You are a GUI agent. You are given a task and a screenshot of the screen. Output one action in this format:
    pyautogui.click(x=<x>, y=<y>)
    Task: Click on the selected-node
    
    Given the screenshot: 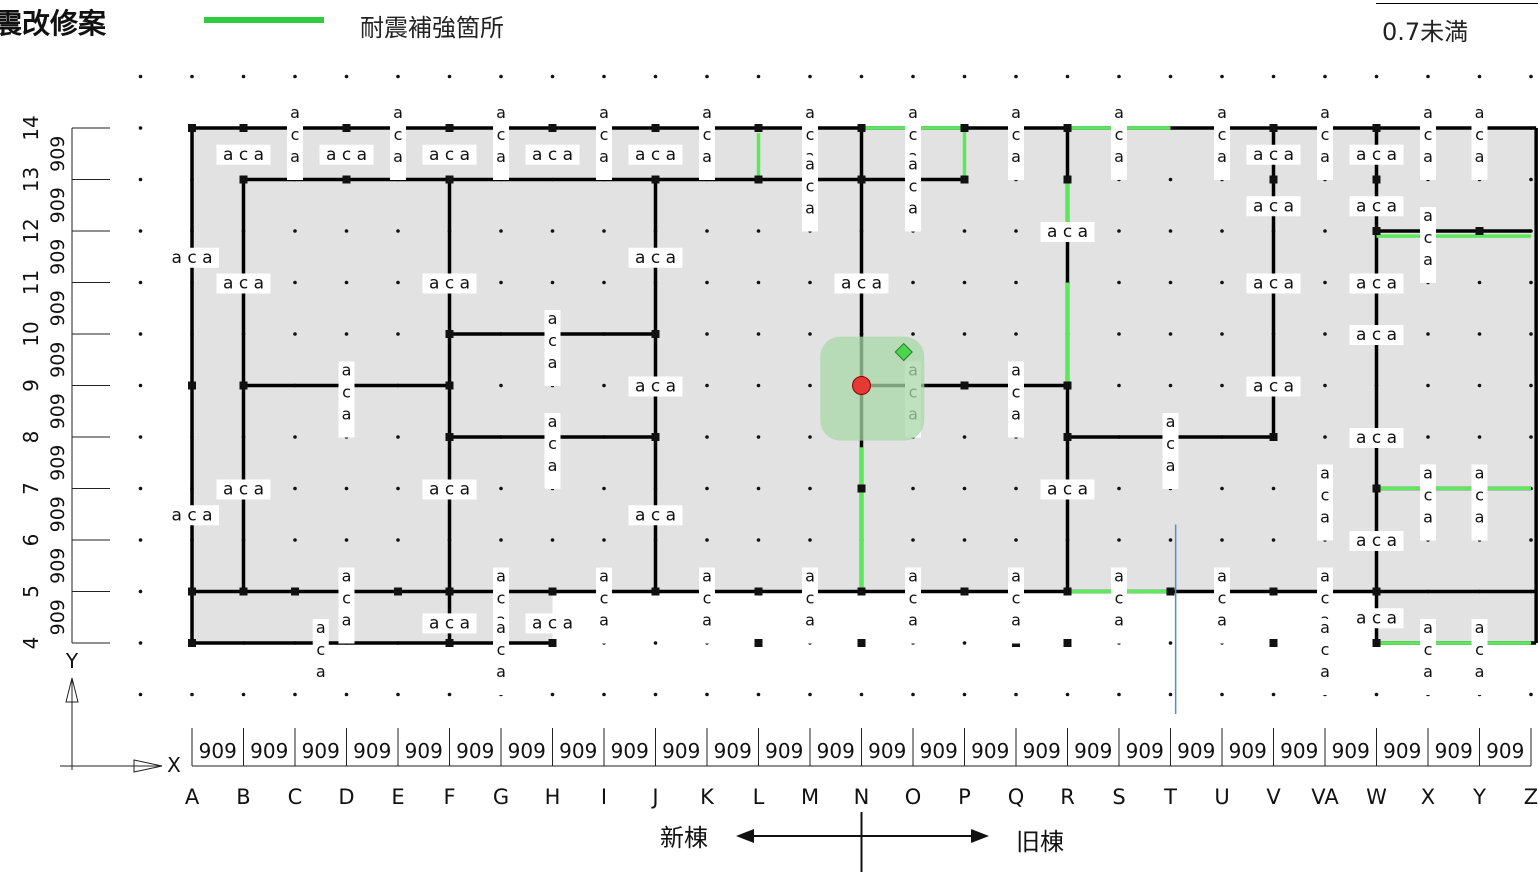 What is the action you would take?
    pyautogui.click(x=861, y=385)
    